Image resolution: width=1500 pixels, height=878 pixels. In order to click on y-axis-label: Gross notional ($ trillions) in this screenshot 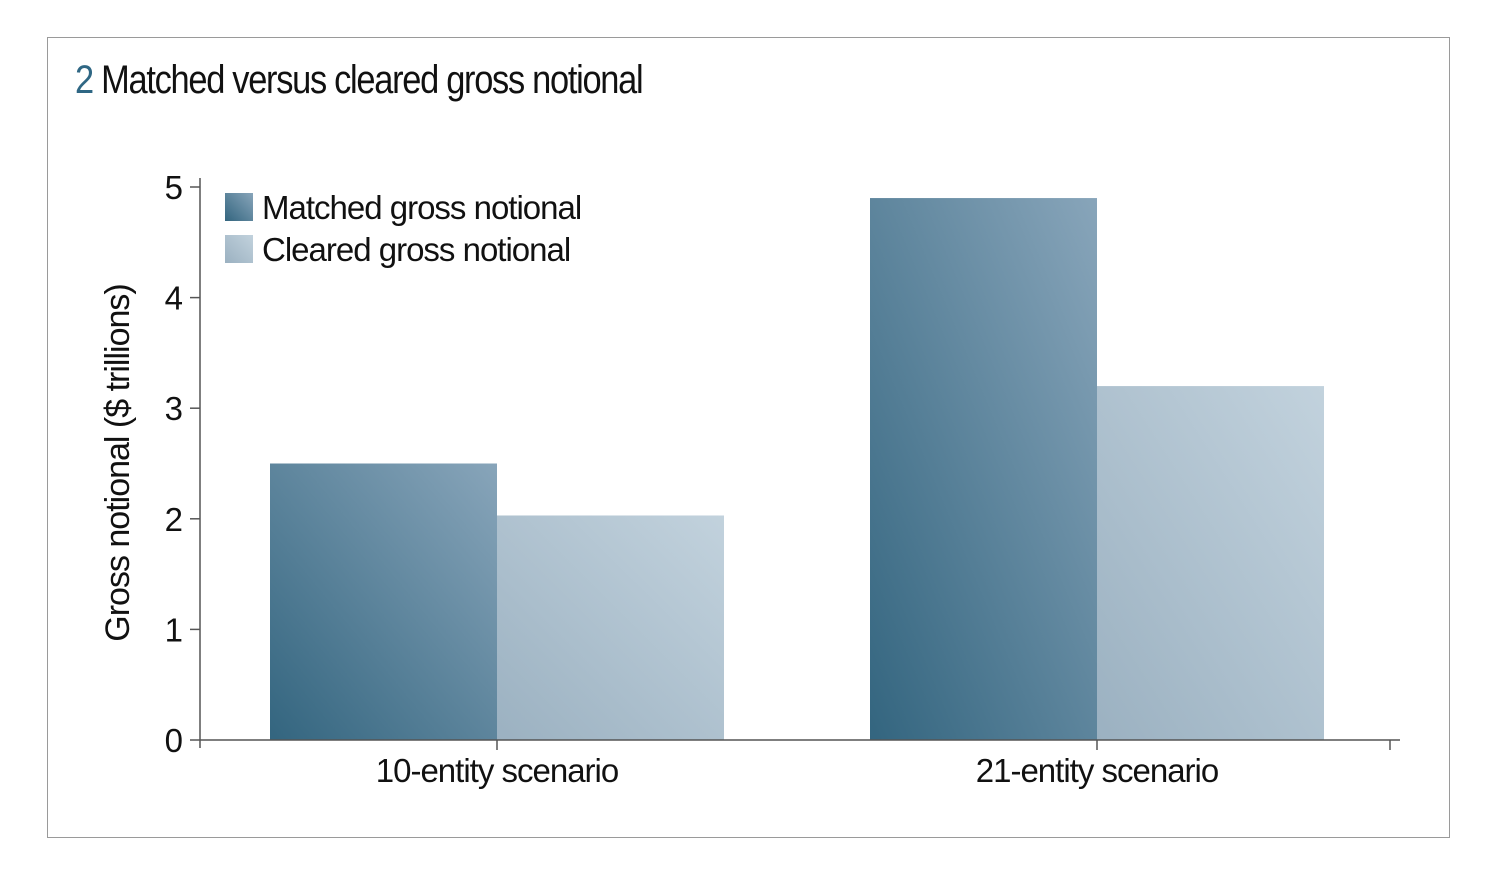, I will do `click(118, 462)`.